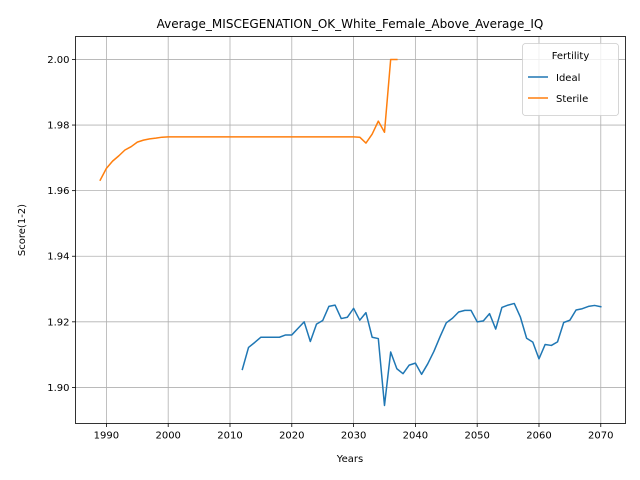 This screenshot has height=480, width=640. Describe the element at coordinates (600, 436) in the screenshot. I see `x-tick-label: 2070` at that location.